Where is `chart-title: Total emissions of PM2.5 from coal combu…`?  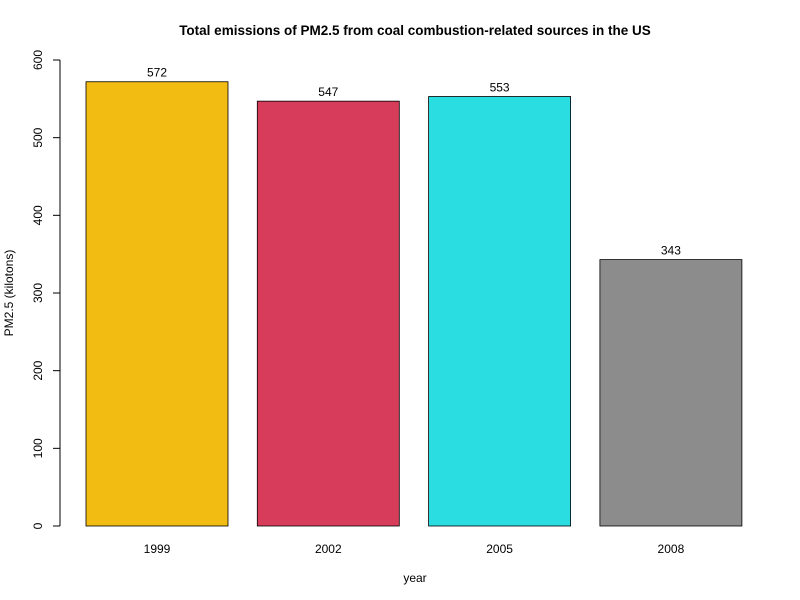 chart-title: Total emissions of PM2.5 from coal combu… is located at coordinates (415, 30).